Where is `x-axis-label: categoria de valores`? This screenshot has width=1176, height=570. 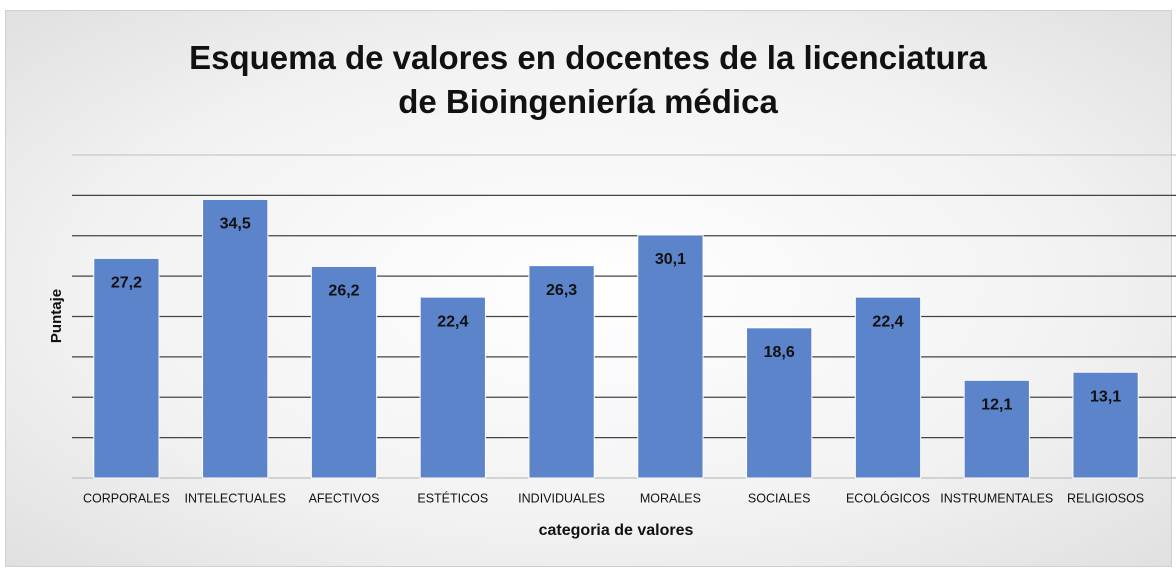
x-axis-label: categoria de valores is located at coordinates (616, 530).